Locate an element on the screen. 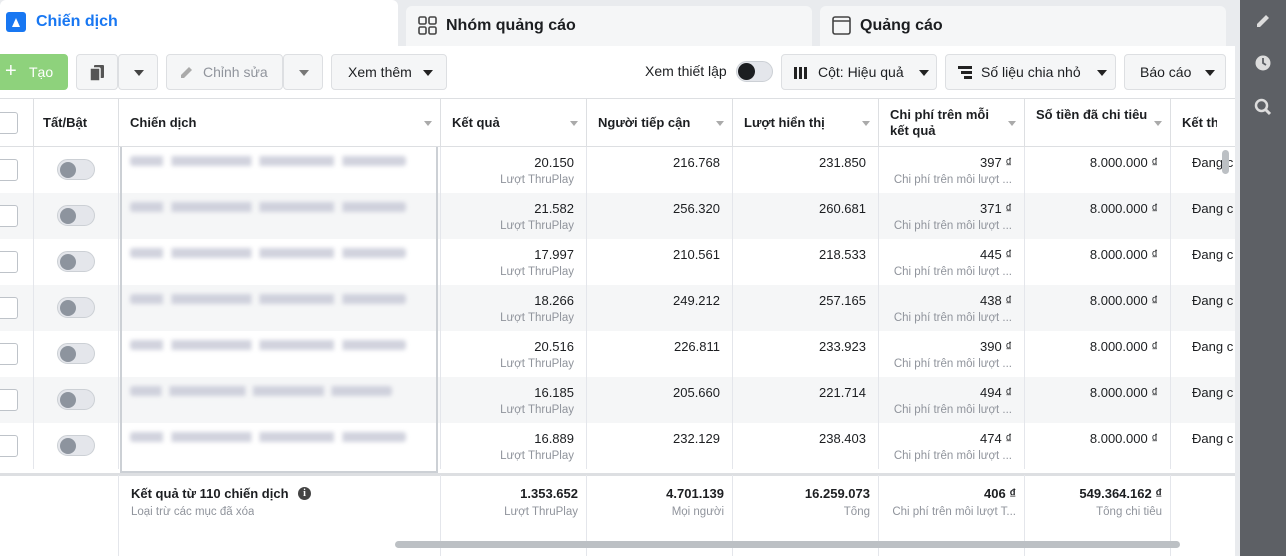  columns-button: Cột: Hiệu quả is located at coordinates (859, 72).